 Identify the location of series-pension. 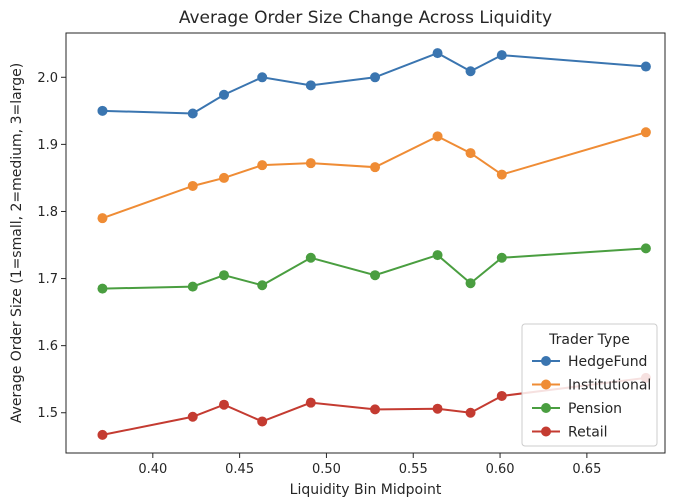
(374, 268).